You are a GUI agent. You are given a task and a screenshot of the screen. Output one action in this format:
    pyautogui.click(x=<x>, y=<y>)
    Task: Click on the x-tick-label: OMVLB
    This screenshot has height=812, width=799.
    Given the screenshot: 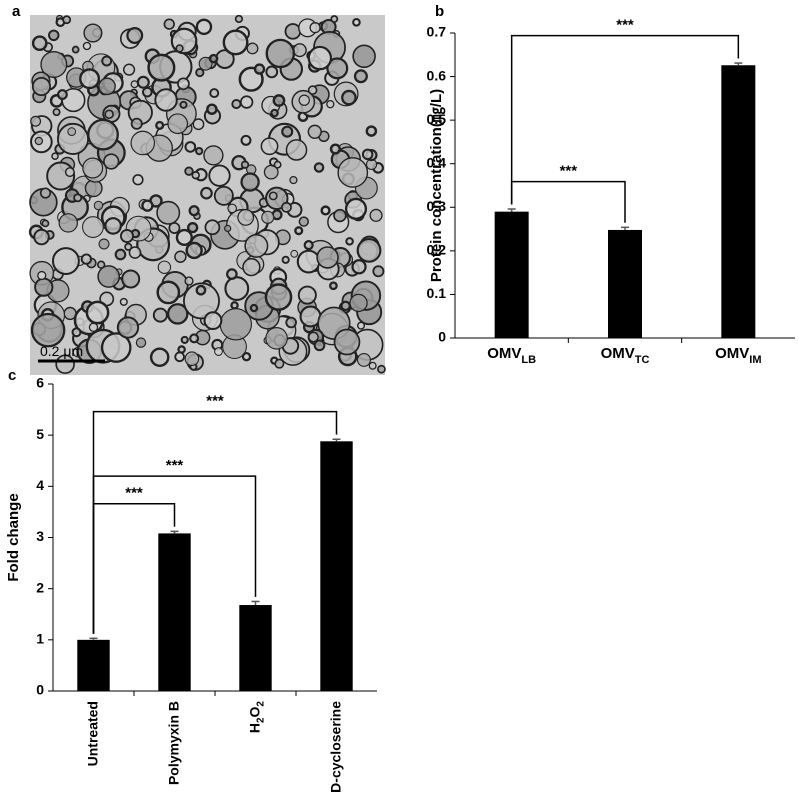 What is the action you would take?
    pyautogui.click(x=511, y=355)
    